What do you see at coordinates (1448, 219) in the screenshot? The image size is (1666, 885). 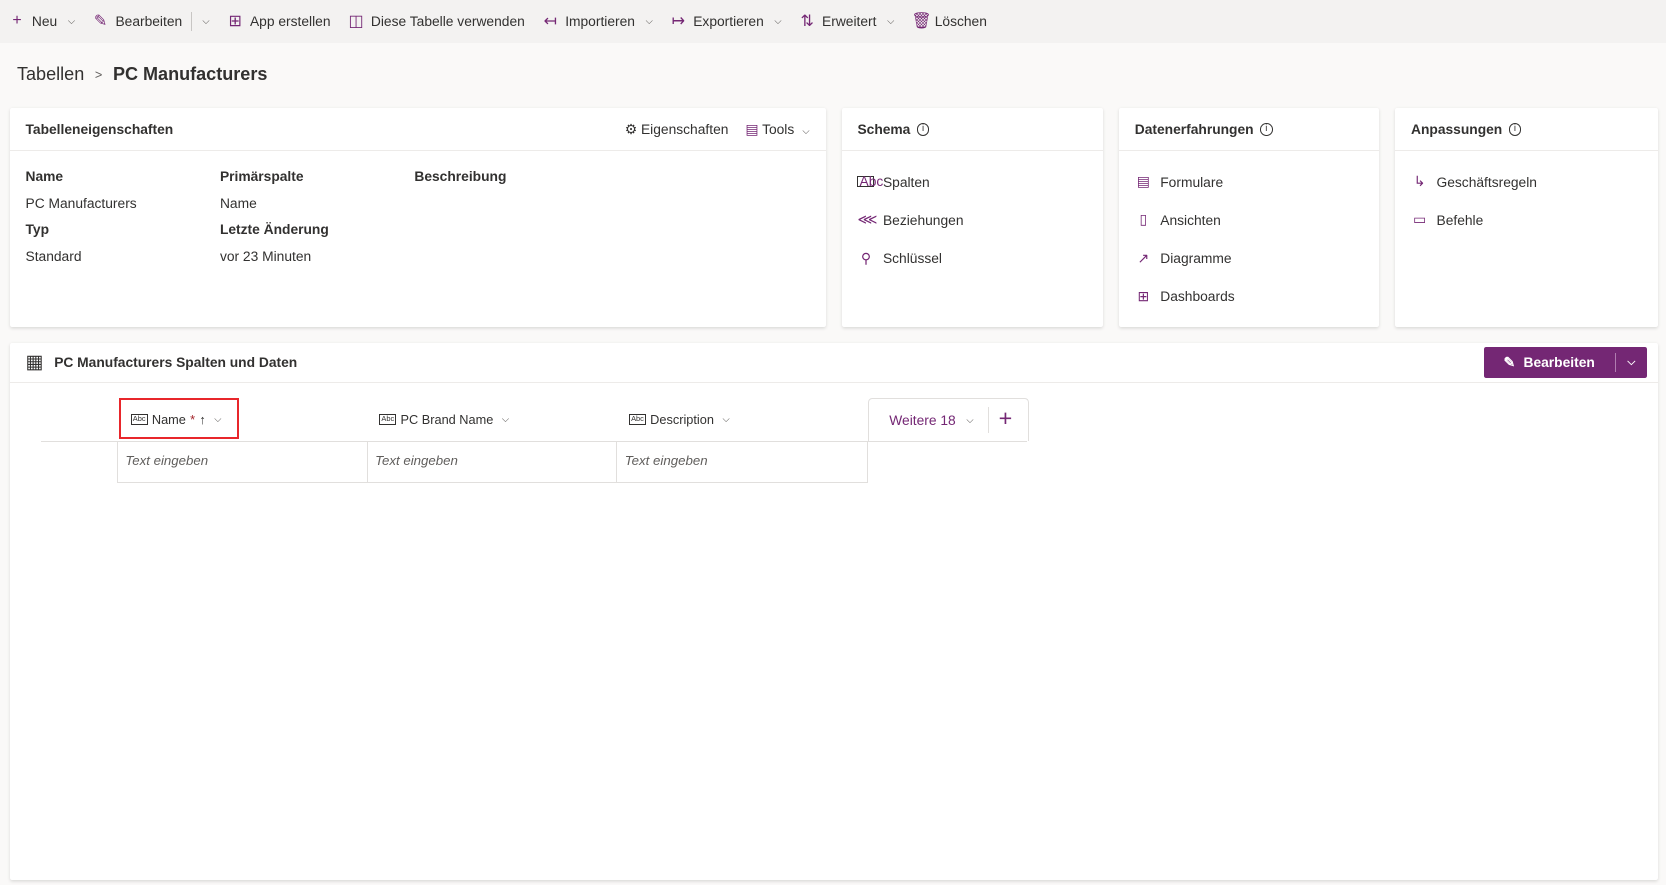 I see `commands-link: ▭ Befehle` at bounding box center [1448, 219].